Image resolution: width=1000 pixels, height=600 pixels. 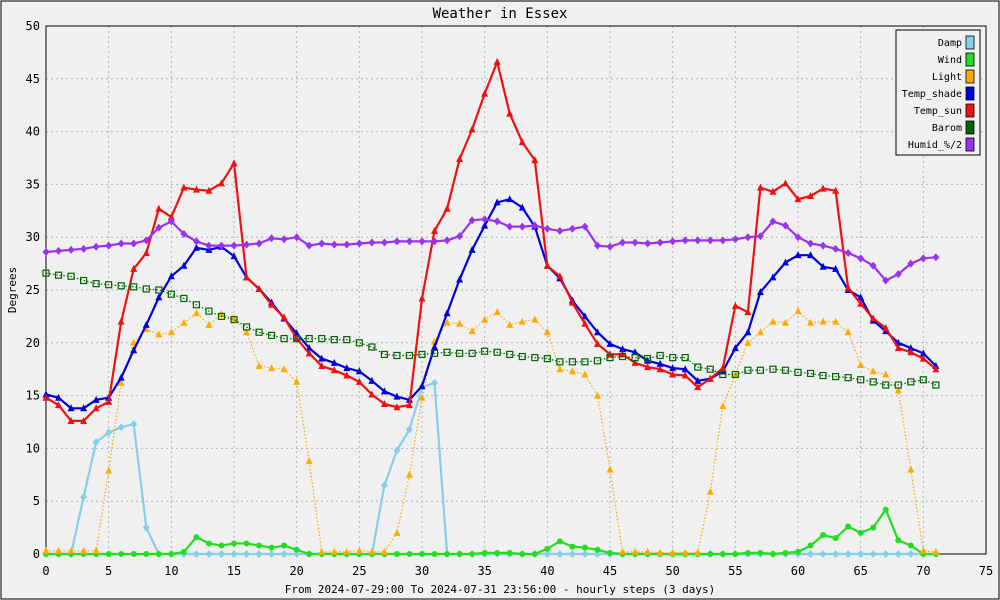 I want to click on x-tick-label: 35, so click(x=484, y=571).